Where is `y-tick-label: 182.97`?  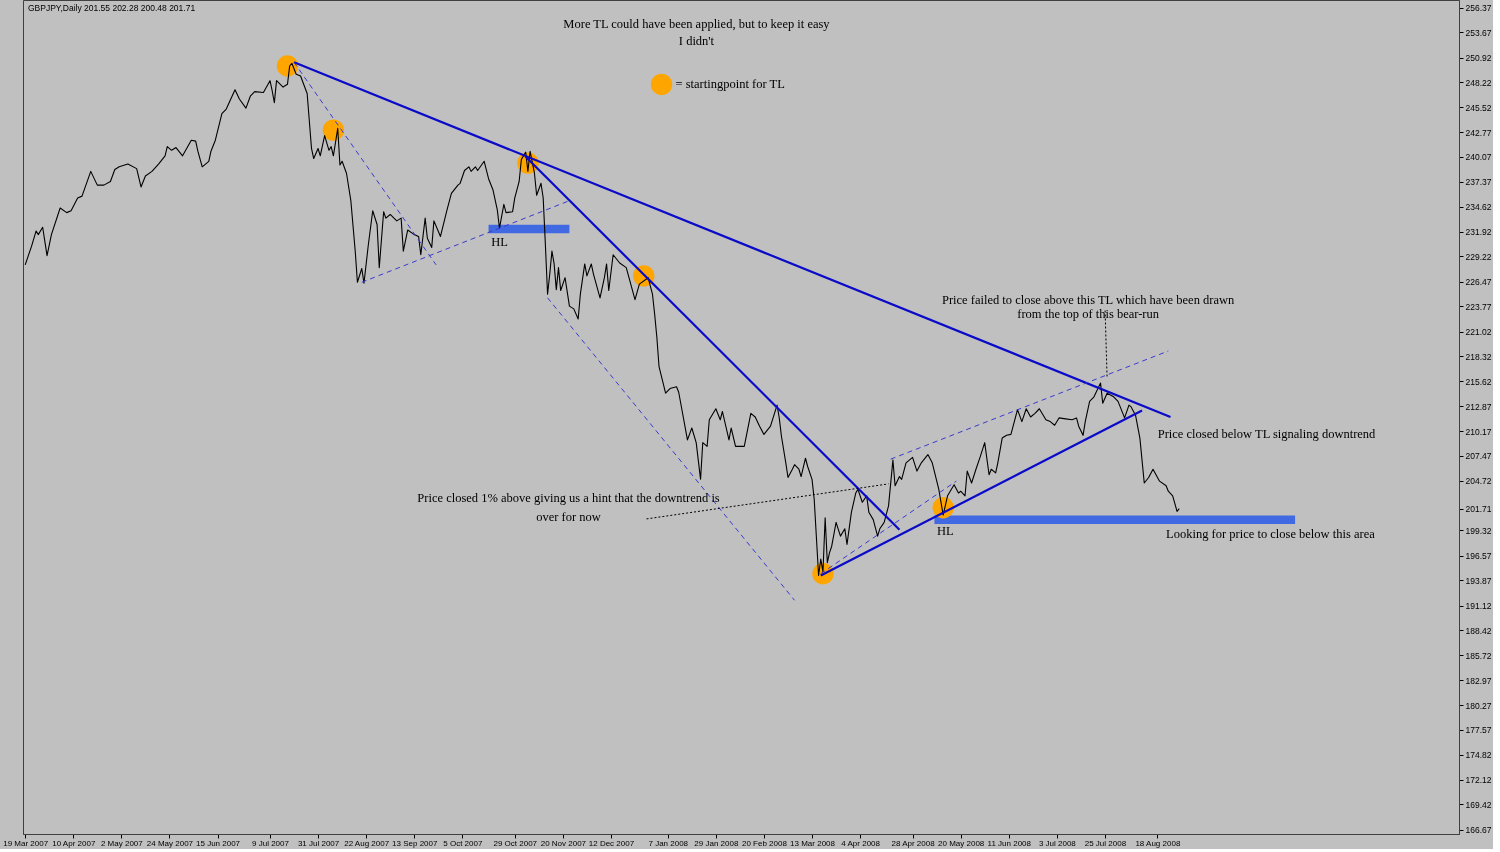 y-tick-label: 182.97 is located at coordinates (1478, 680).